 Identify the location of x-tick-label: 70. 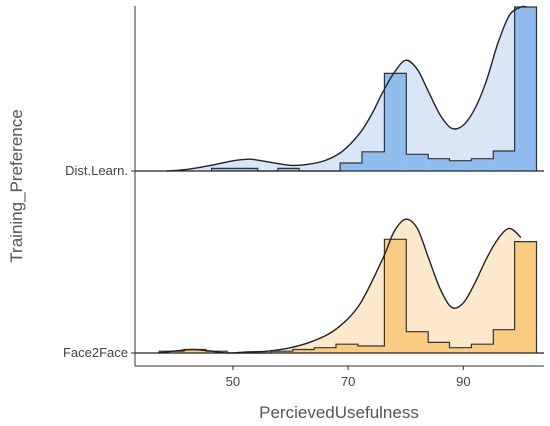
(348, 381).